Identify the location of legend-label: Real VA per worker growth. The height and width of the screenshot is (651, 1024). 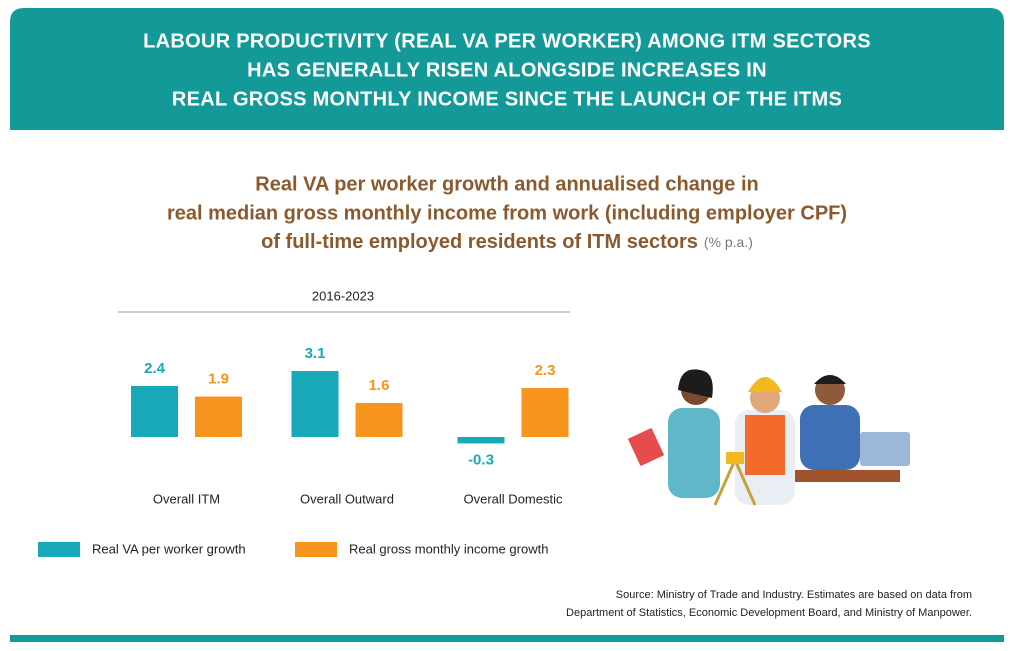
(169, 548).